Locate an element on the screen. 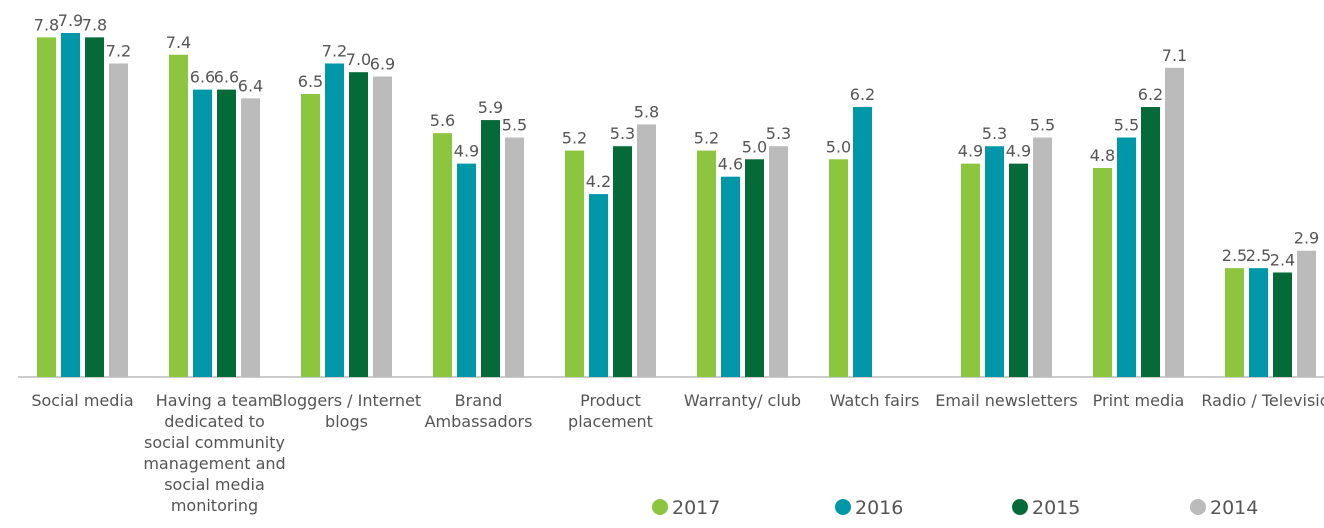  data-label: 6.5 is located at coordinates (310, 81).